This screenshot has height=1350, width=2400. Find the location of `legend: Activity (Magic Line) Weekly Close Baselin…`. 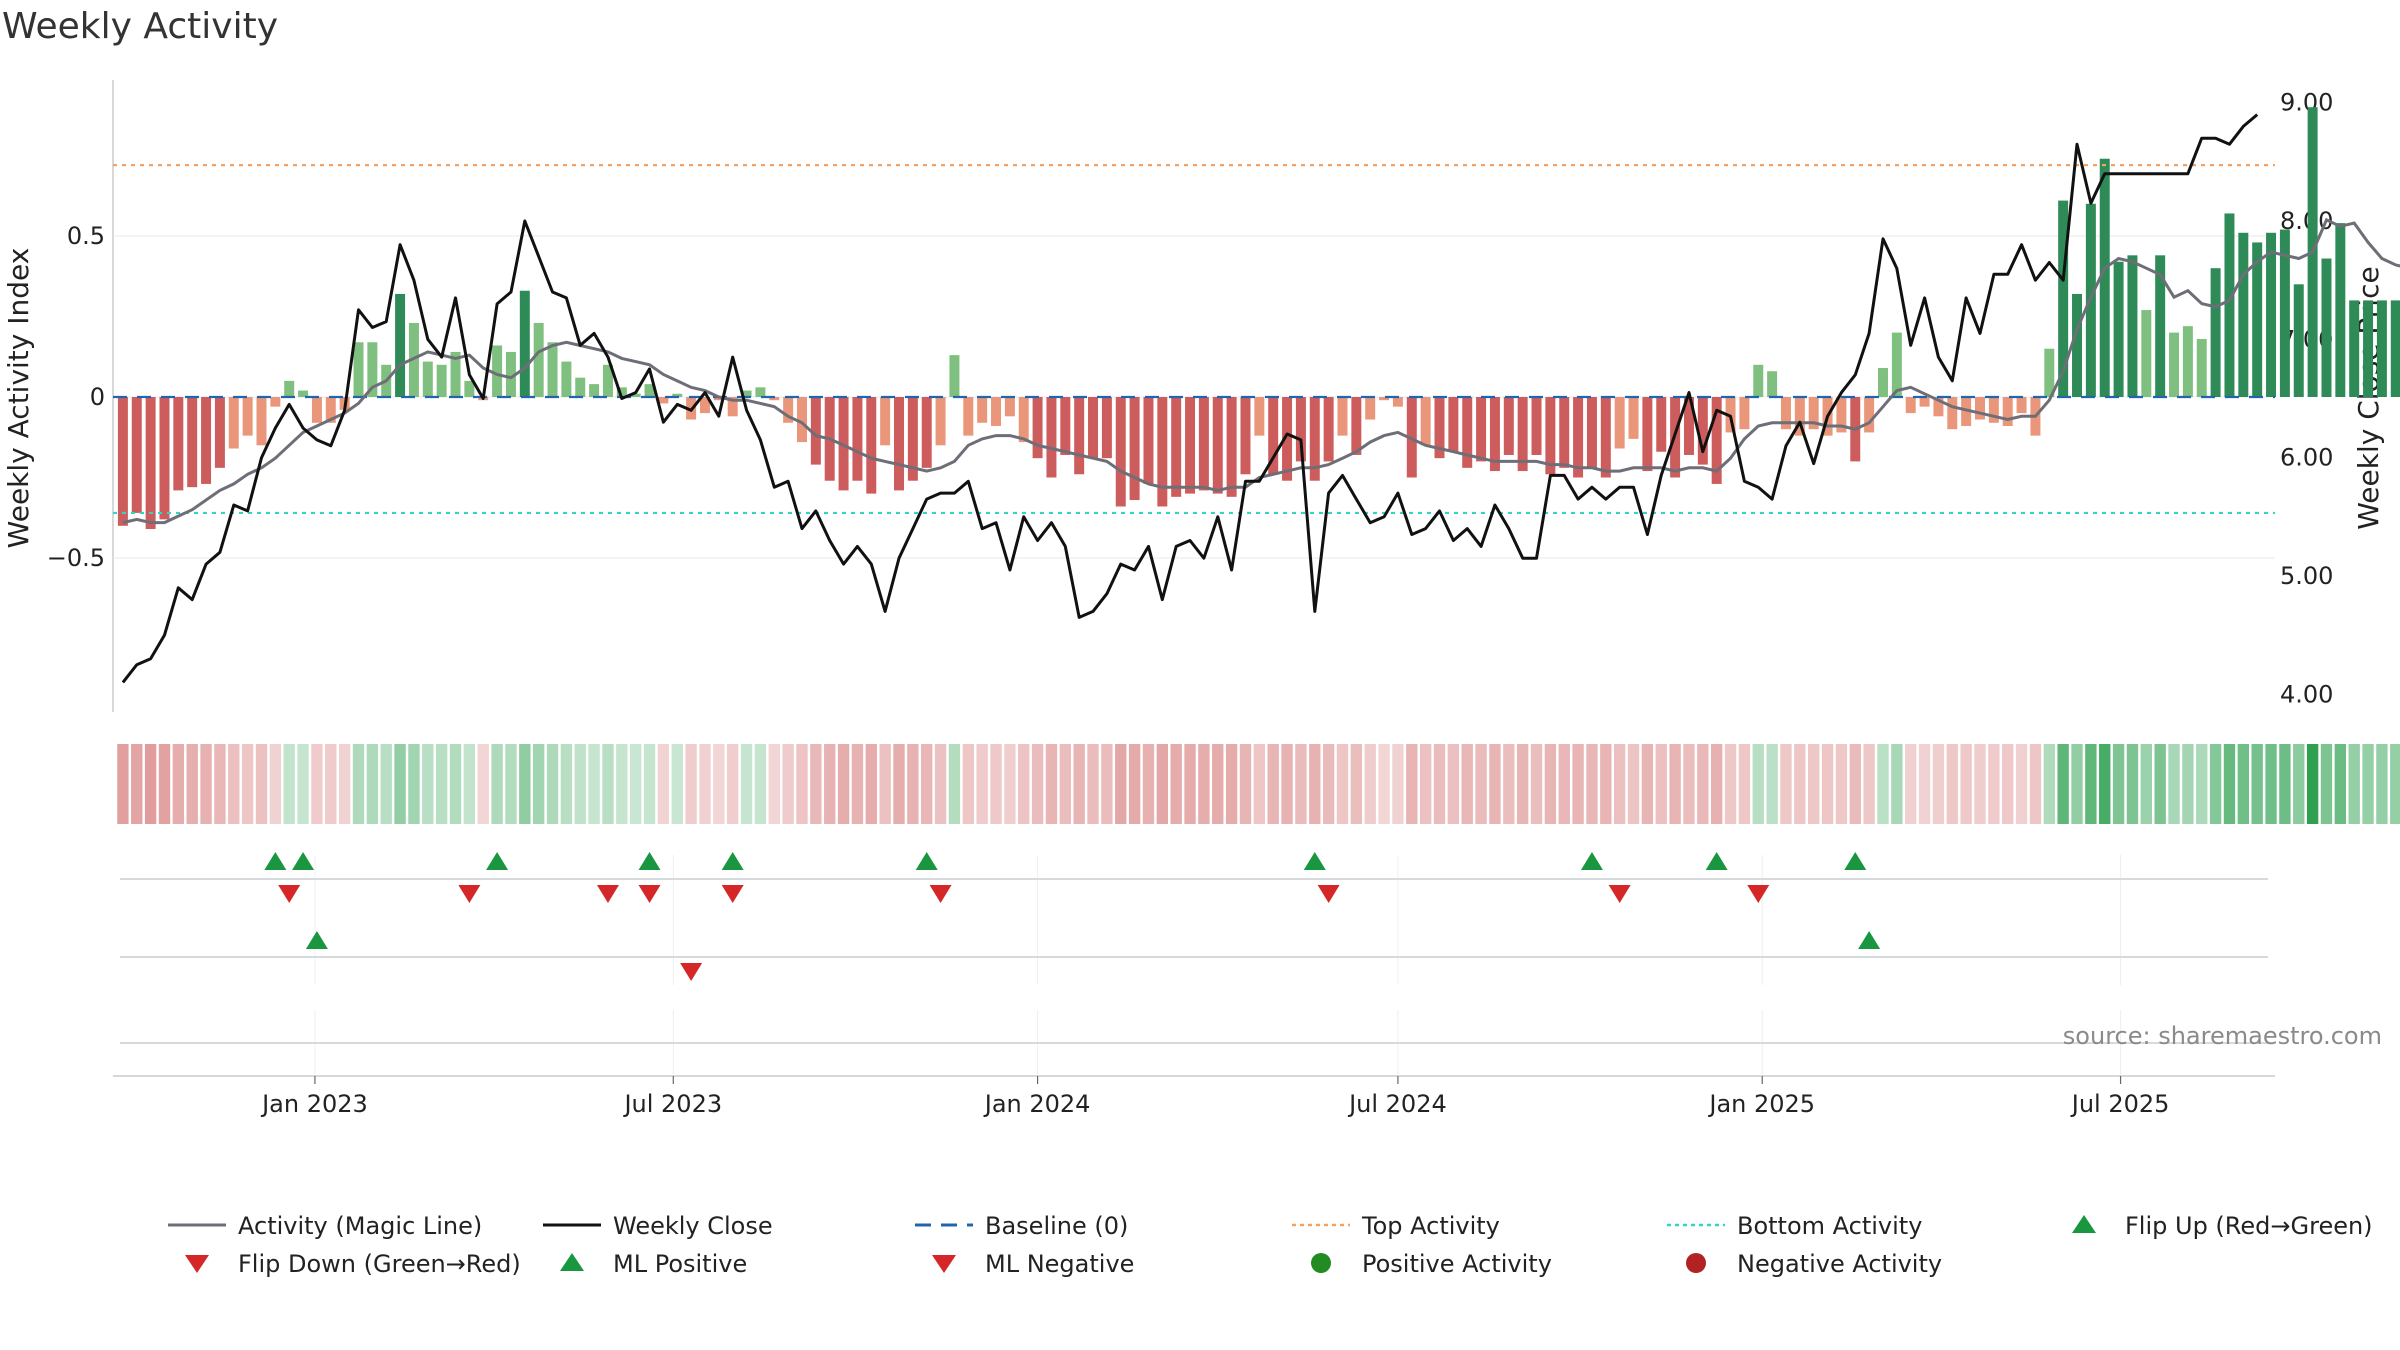

legend: Activity (Magic Line) Weekly Close Baselin… is located at coordinates (1270, 1245).